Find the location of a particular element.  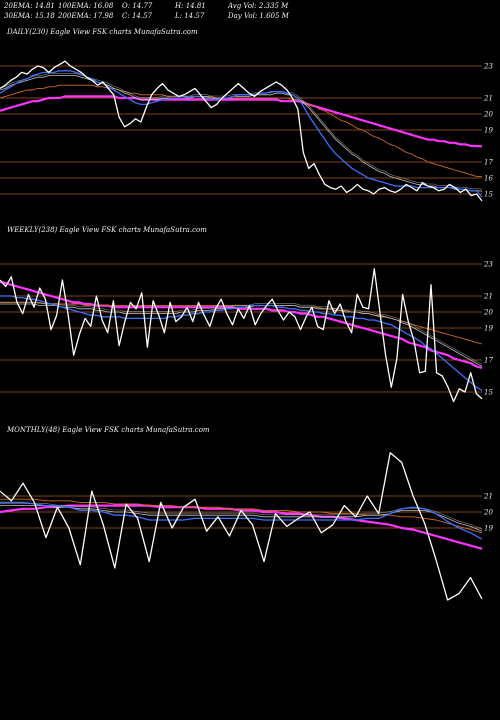

ema30-line is located at coordinates (241, 518).